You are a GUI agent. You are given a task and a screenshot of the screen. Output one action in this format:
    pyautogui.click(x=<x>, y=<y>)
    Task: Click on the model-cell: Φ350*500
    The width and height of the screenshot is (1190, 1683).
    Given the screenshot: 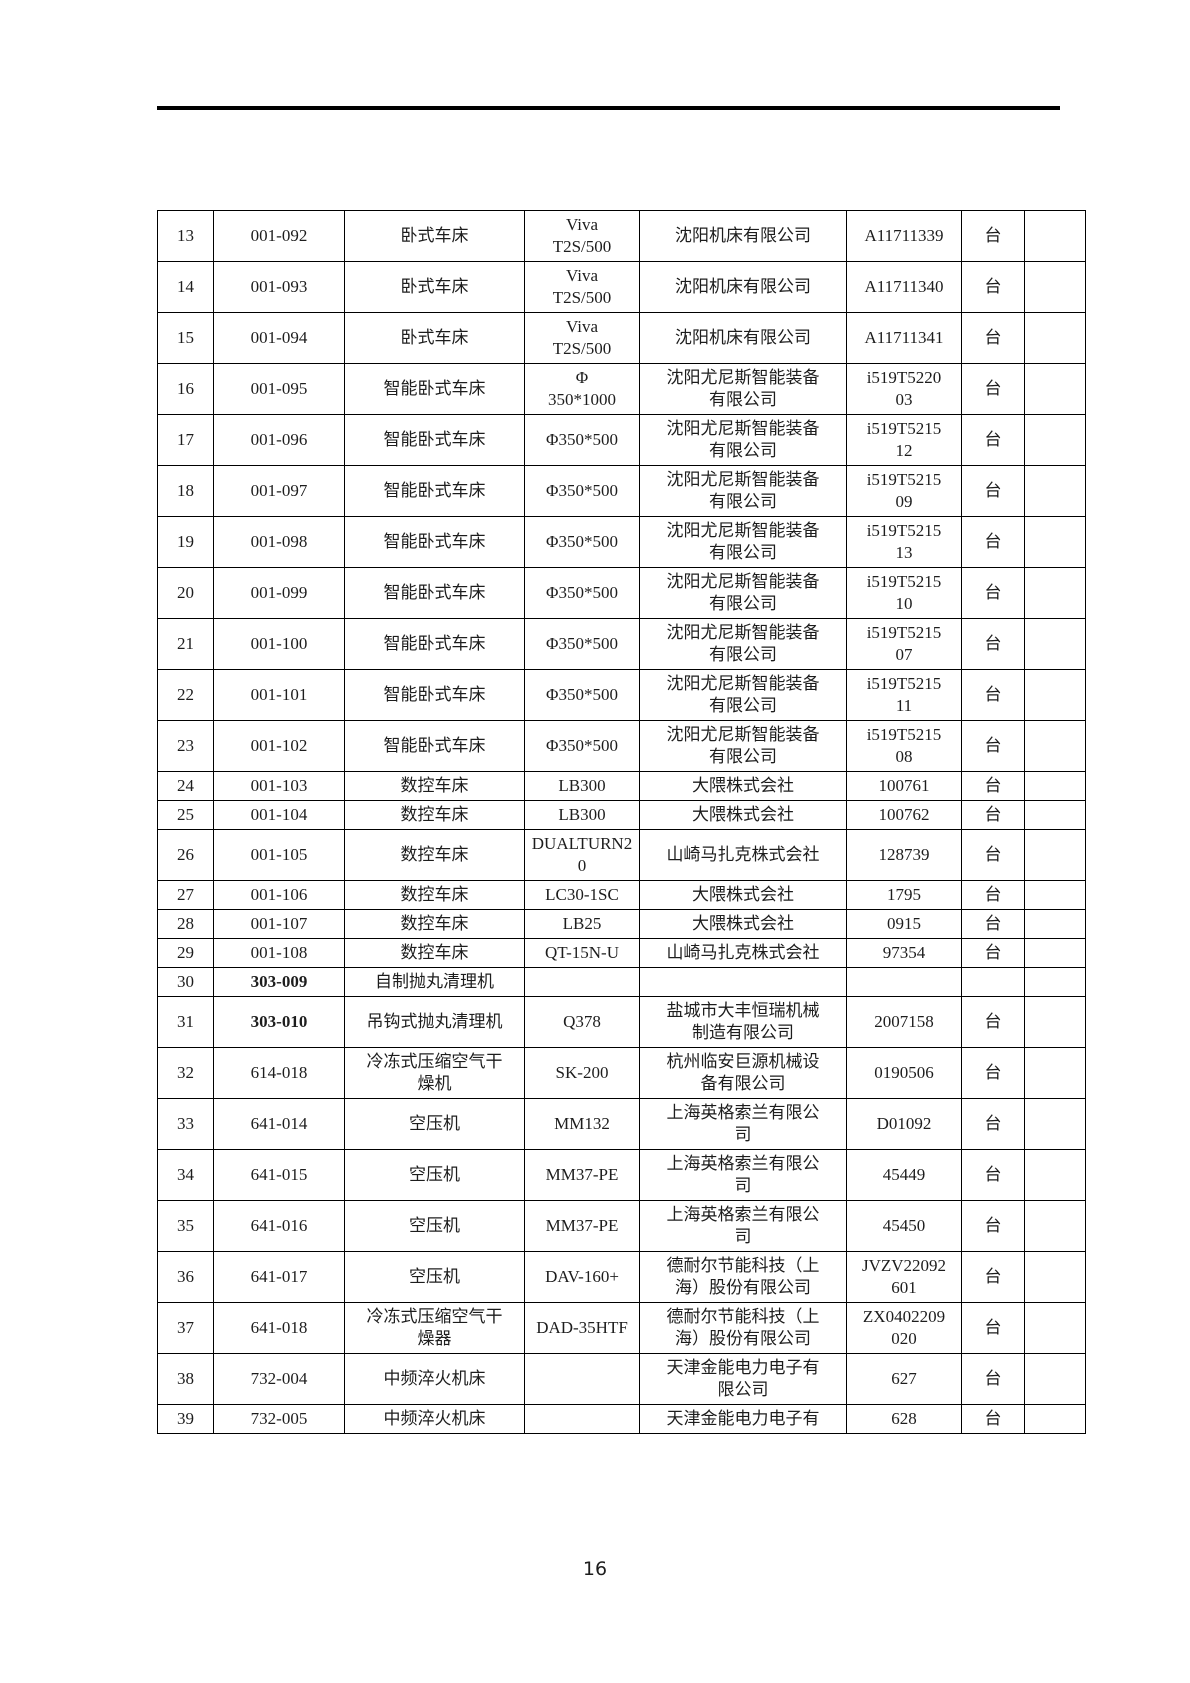 What is the action you would take?
    pyautogui.click(x=582, y=491)
    